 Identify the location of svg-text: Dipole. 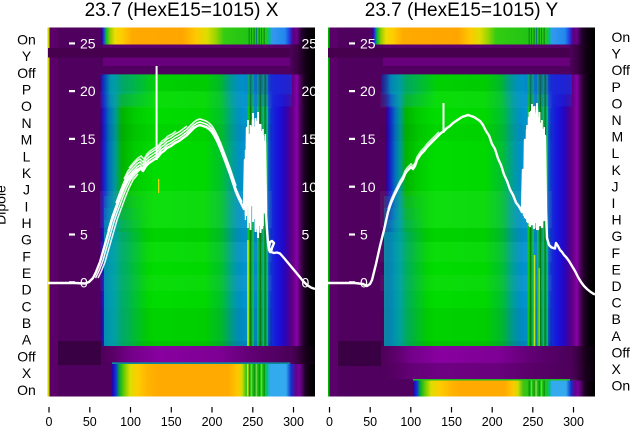
(4, 205).